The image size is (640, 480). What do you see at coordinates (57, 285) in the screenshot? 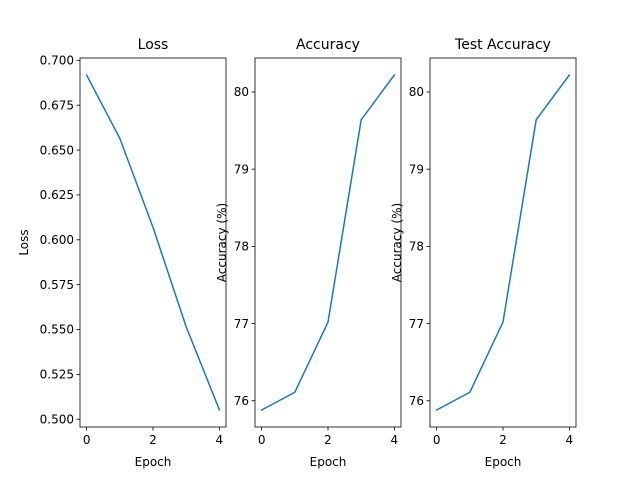
I see `y-tick-label: 0.575` at bounding box center [57, 285].